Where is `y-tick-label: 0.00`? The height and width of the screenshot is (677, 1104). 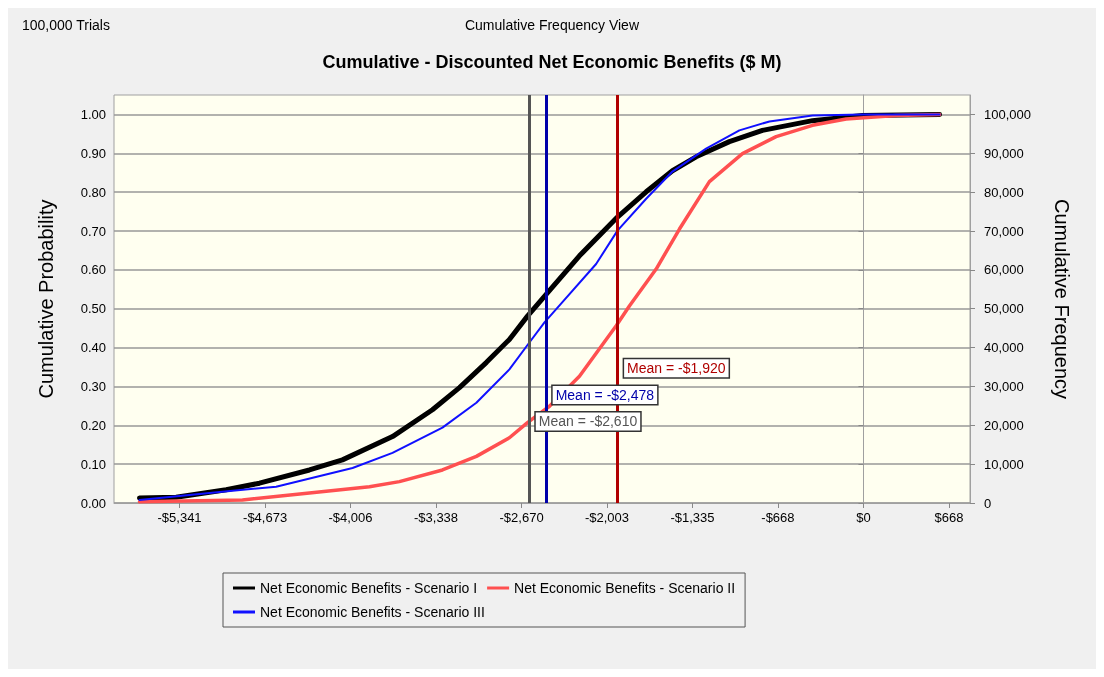 y-tick-label: 0.00 is located at coordinates (93, 503).